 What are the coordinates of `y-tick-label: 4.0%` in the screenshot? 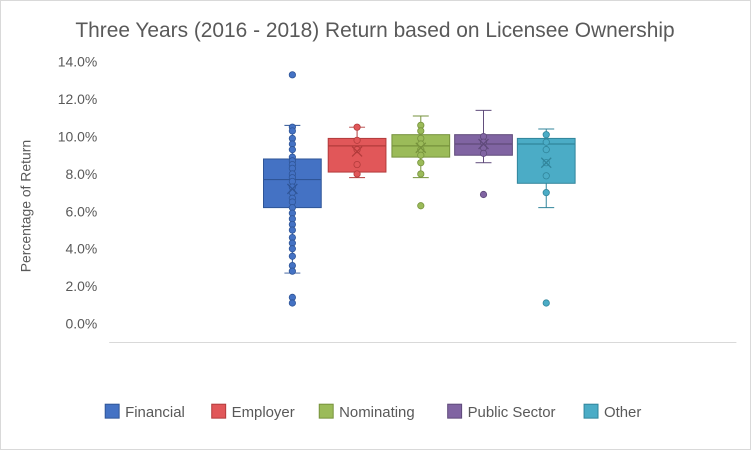 It's located at (82, 249).